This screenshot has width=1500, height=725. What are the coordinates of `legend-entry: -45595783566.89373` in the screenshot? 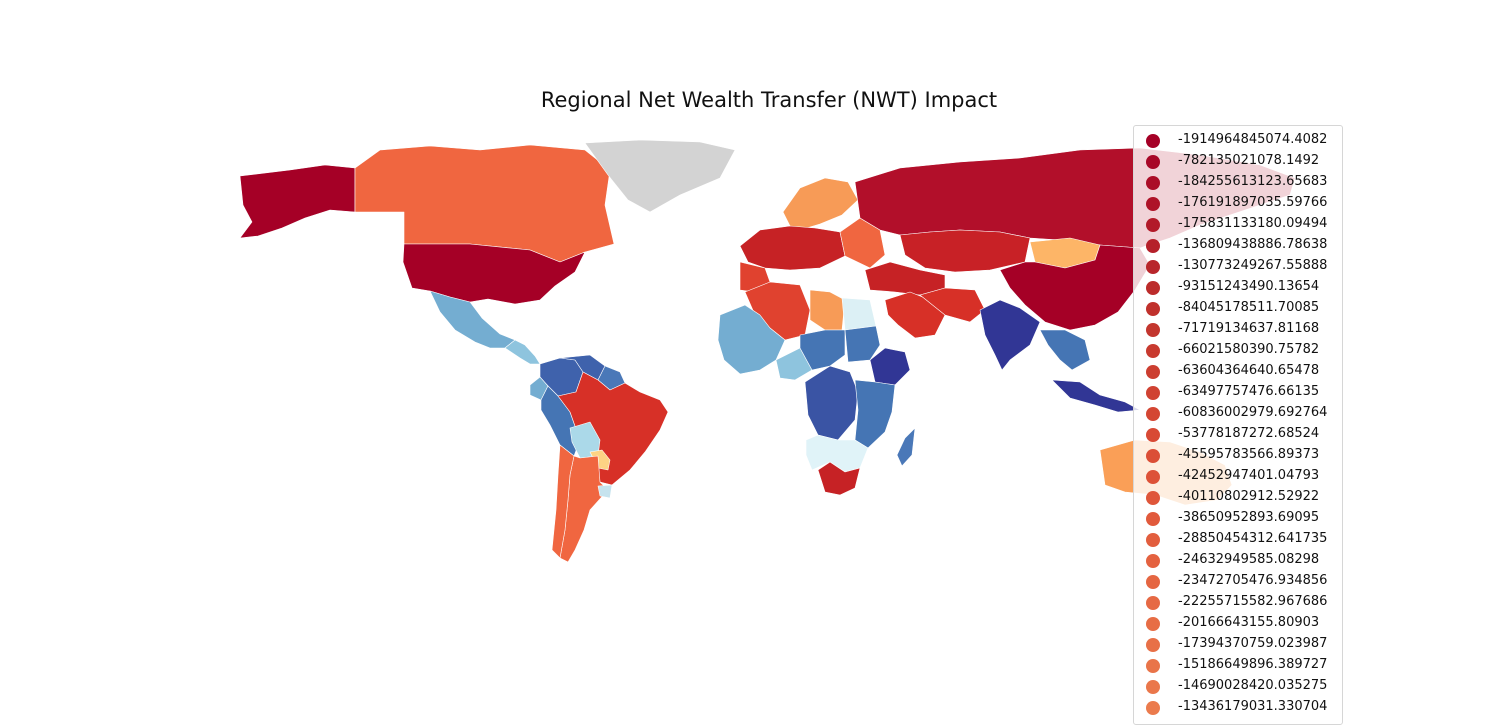 It's located at (1239, 455).